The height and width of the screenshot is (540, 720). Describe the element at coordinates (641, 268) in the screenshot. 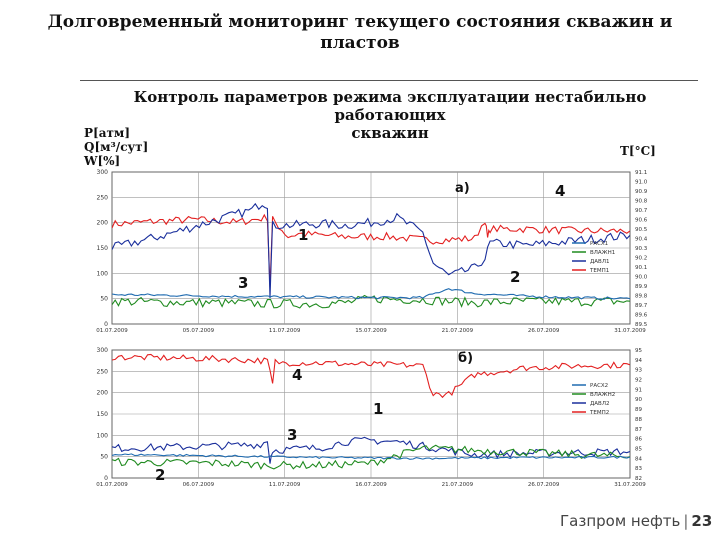

I see `y-right-tick-label: 90.1` at that location.